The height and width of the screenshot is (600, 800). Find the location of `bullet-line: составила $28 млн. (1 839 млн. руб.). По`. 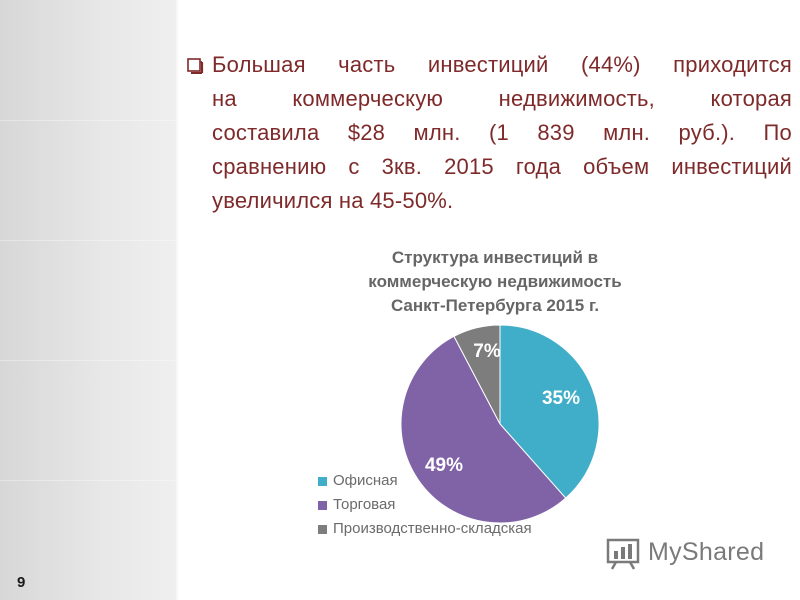

bullet-line: составила $28 млн. (1 839 млн. руб.). По is located at coordinates (502, 132).